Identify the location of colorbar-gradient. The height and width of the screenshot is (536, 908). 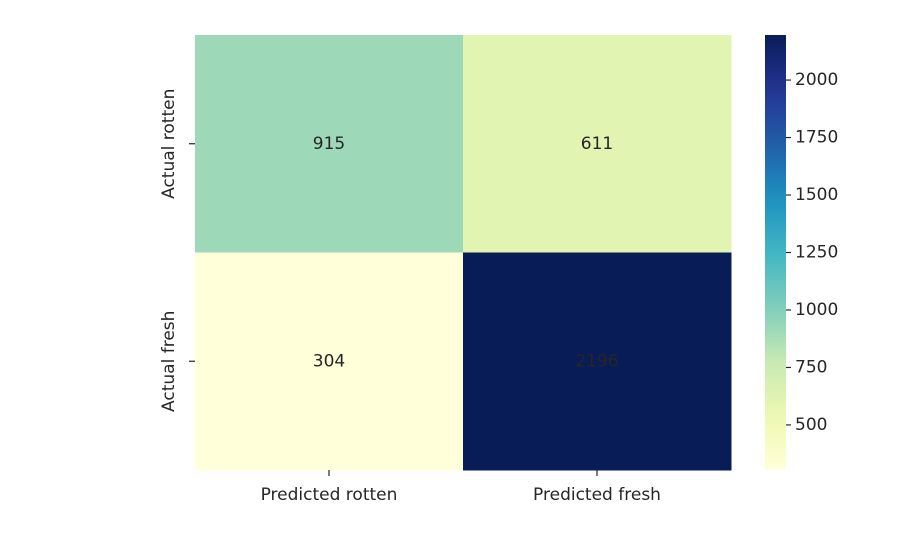
(775, 252).